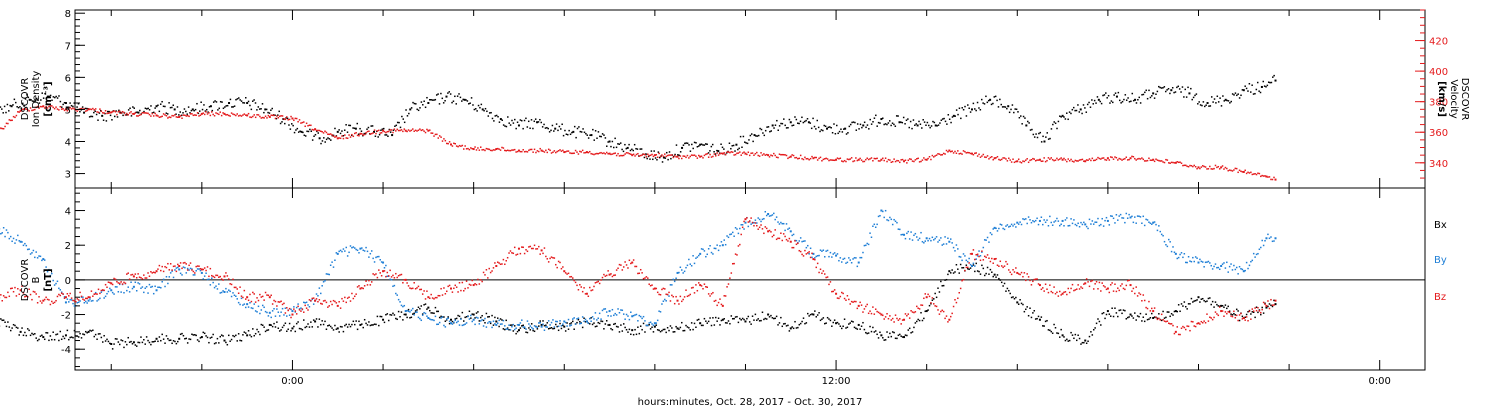 The width and height of the screenshot is (1500, 410). I want to click on bx-point, so click(949, 271).